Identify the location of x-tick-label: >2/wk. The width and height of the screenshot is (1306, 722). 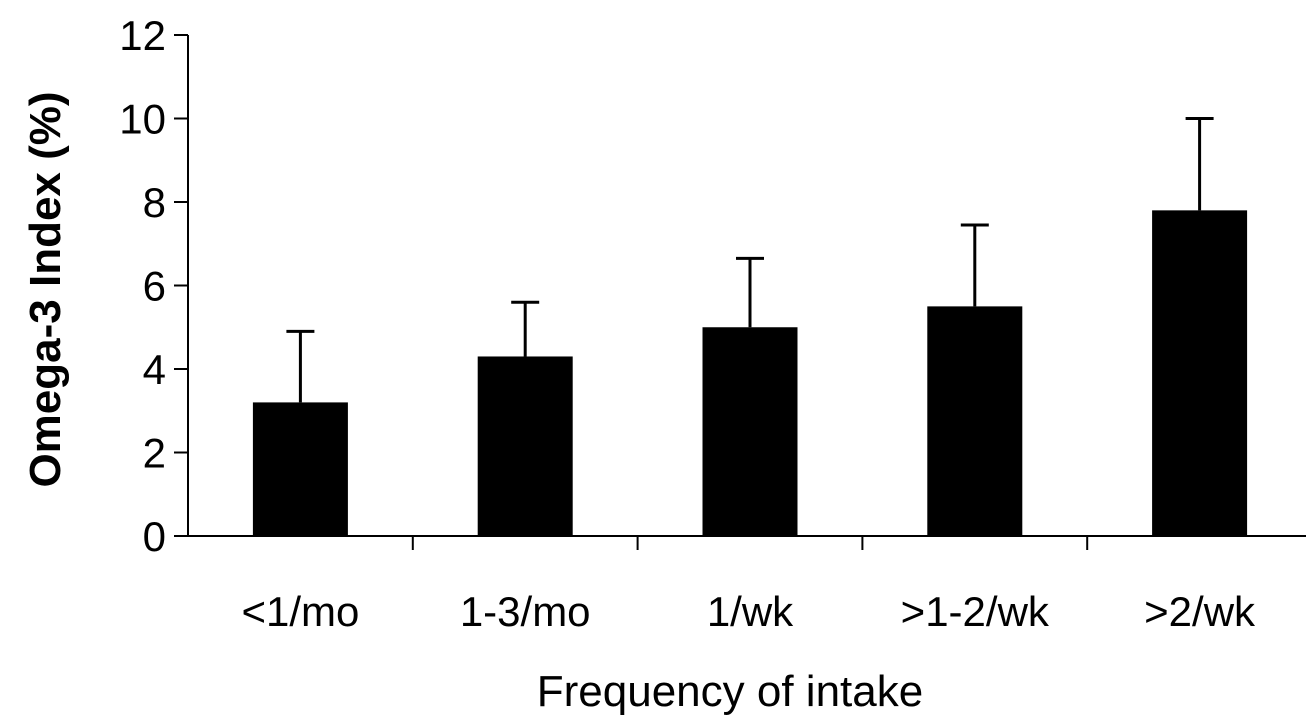
(1200, 611).